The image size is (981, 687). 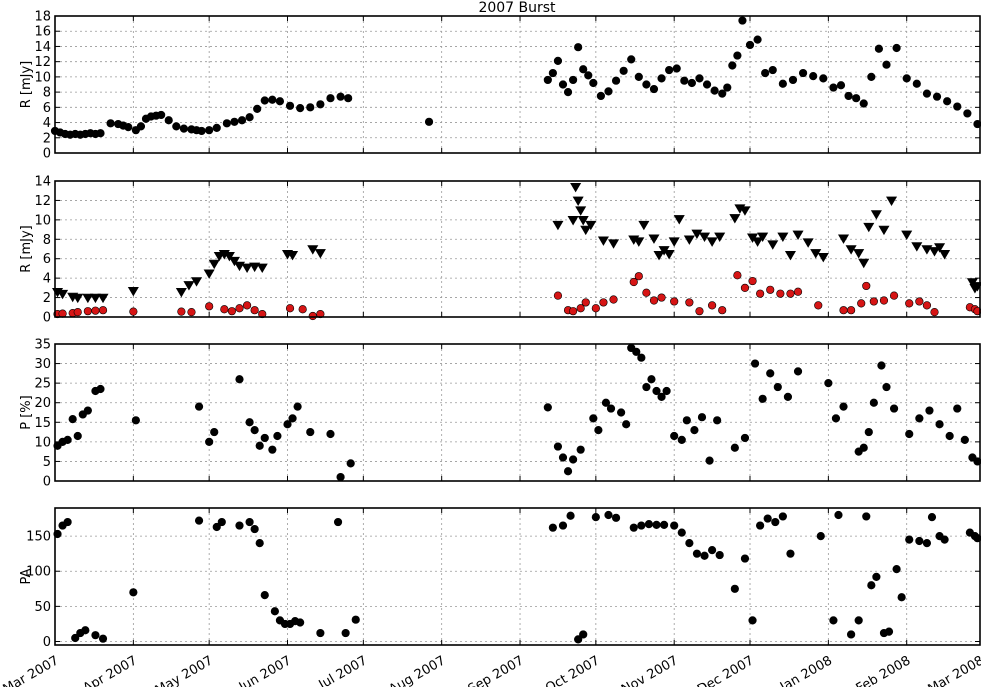 I want to click on y-tick-label: 18, so click(x=42, y=17).